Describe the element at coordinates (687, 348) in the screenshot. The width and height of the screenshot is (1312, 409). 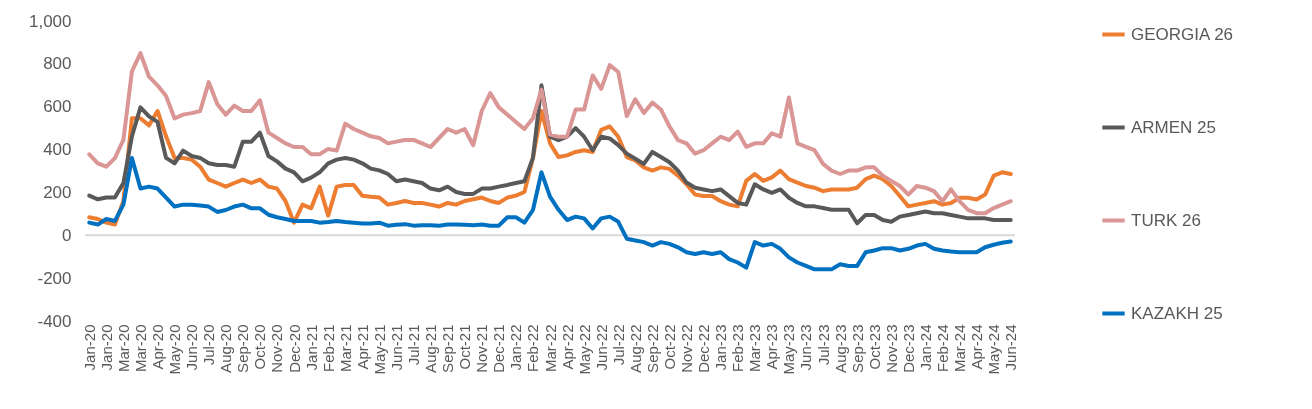
I see `x-tick-label: Nov-22` at that location.